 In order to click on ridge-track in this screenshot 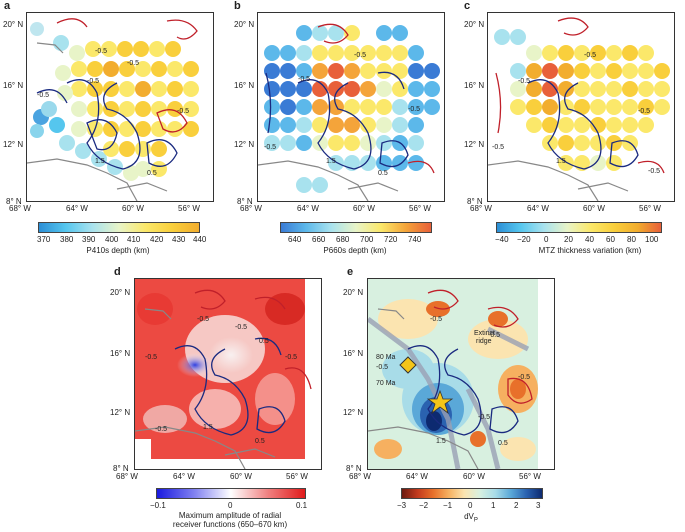, I will do `click(449, 393)`.